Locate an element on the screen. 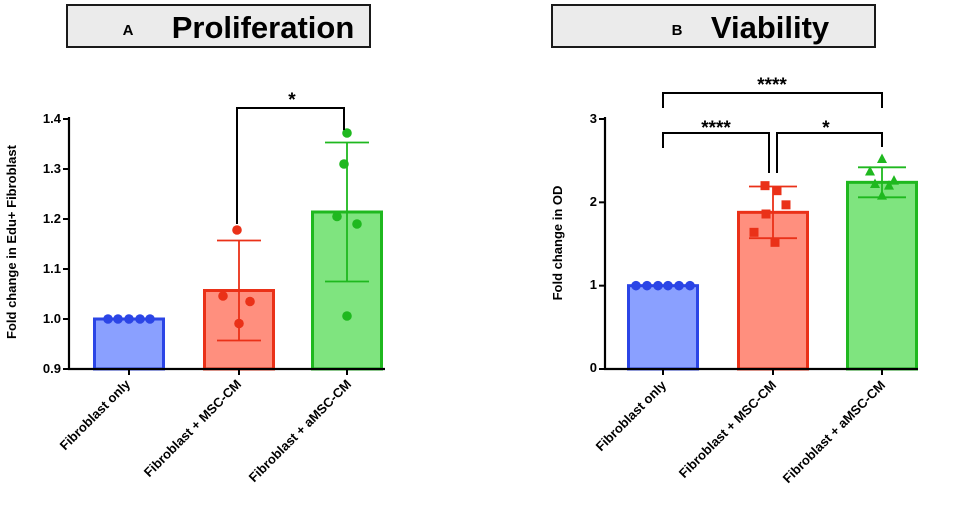 The image size is (957, 507). panel-b-y-tick-label: 3 is located at coordinates (593, 118).